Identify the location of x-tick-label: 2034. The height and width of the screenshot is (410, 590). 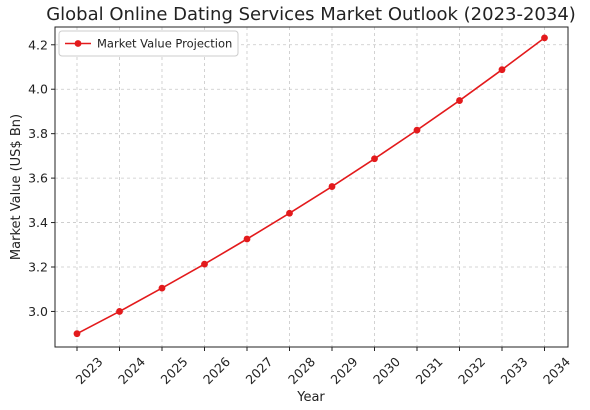
(556, 370).